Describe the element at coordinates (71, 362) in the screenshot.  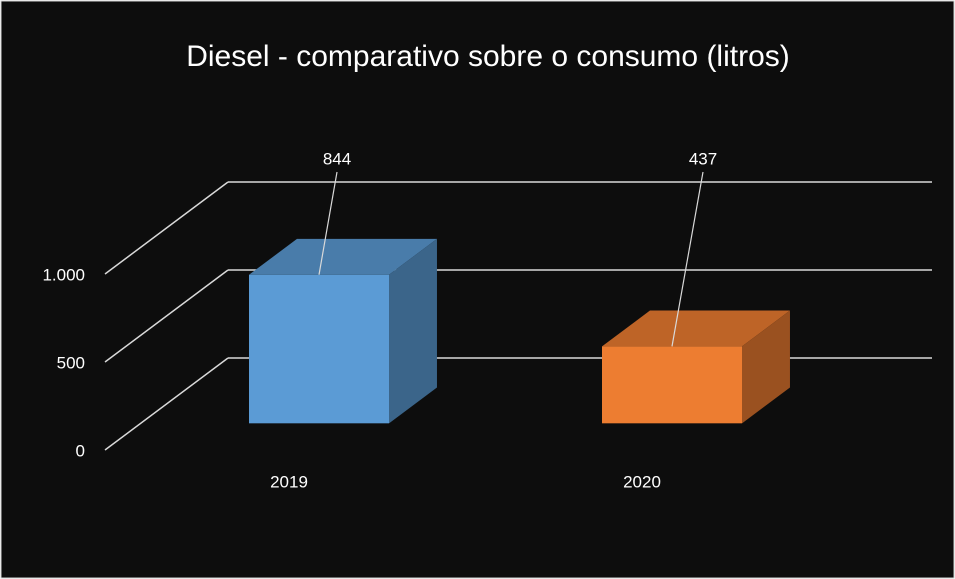
I see `y-tick-label: 500` at that location.